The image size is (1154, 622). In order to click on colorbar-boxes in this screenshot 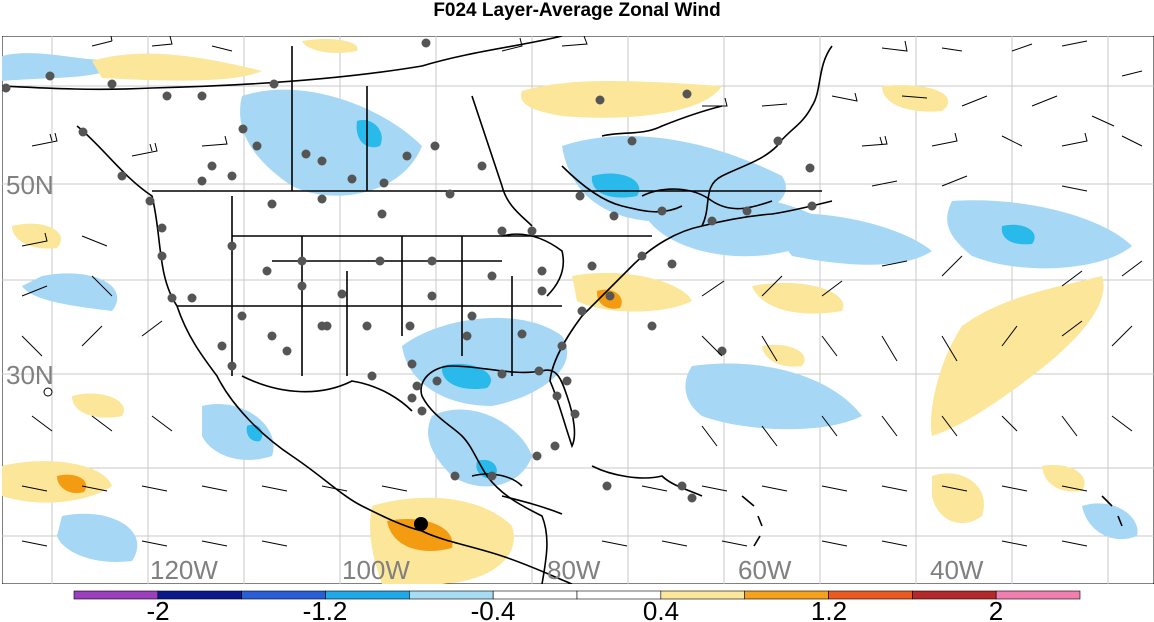, I will do `click(577, 595)`.